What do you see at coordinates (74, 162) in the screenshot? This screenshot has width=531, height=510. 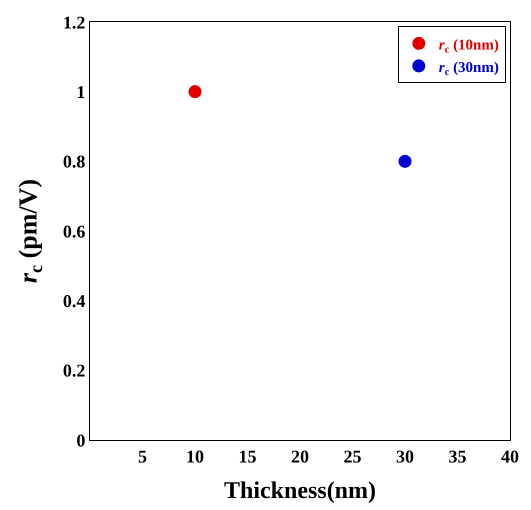 I see `y-tick-label: 0.8` at bounding box center [74, 162].